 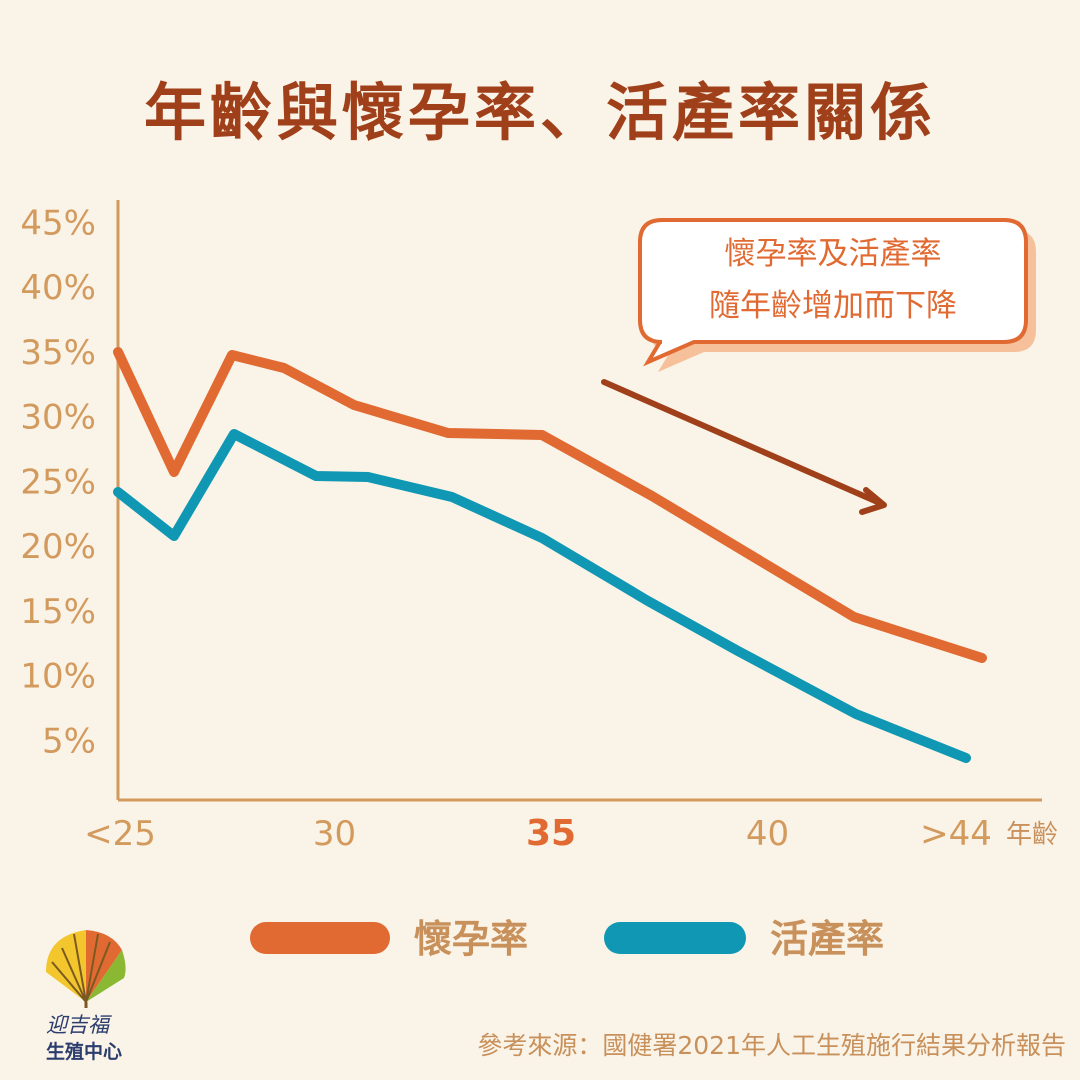 I want to click on ginkgo-logo: 迎吉福 生殖中心, so click(x=86, y=996).